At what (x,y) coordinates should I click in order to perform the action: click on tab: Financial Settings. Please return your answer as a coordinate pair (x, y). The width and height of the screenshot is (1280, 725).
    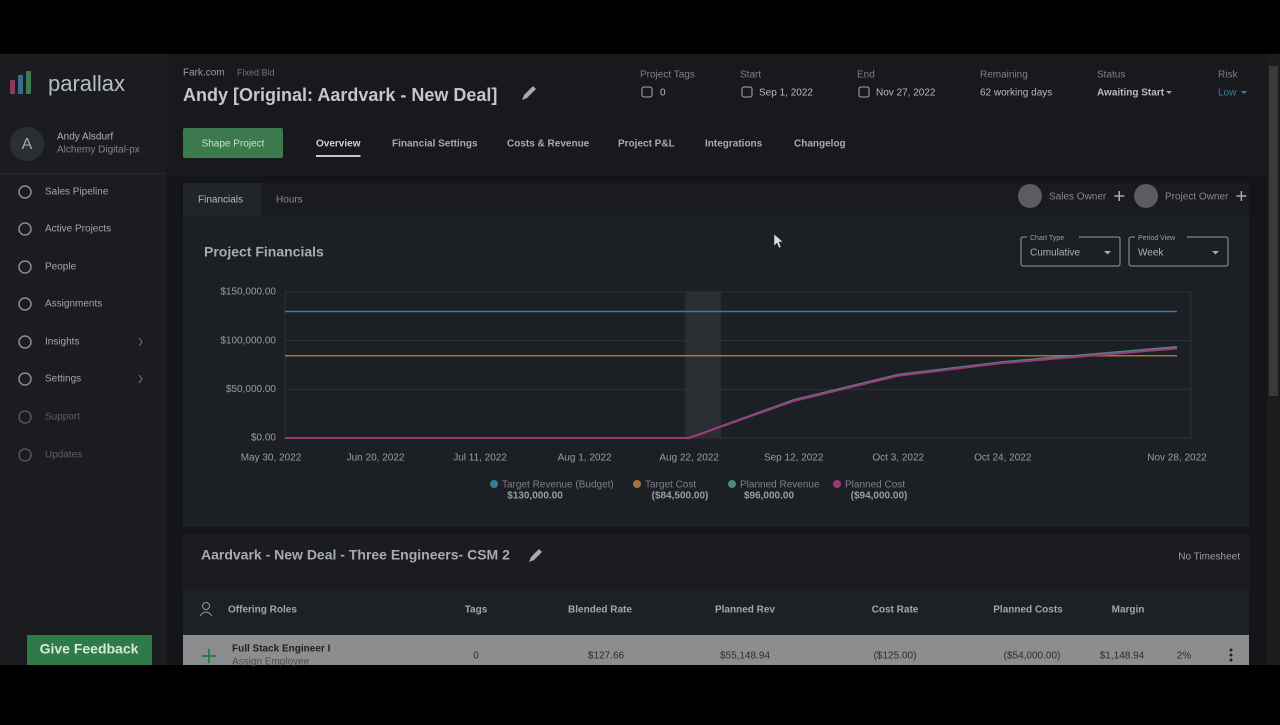
    Looking at the image, I should click on (435, 144).